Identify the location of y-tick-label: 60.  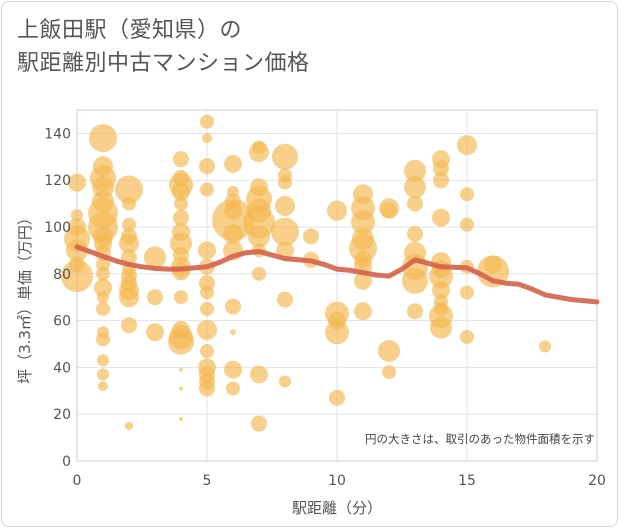
(62, 322).